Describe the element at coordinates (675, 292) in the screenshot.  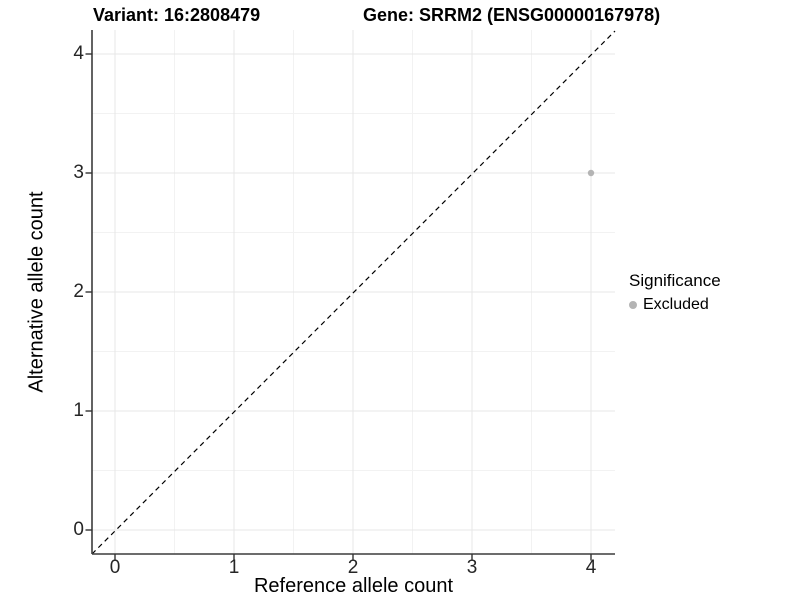
I see `legend: Significance Excluded` at that location.